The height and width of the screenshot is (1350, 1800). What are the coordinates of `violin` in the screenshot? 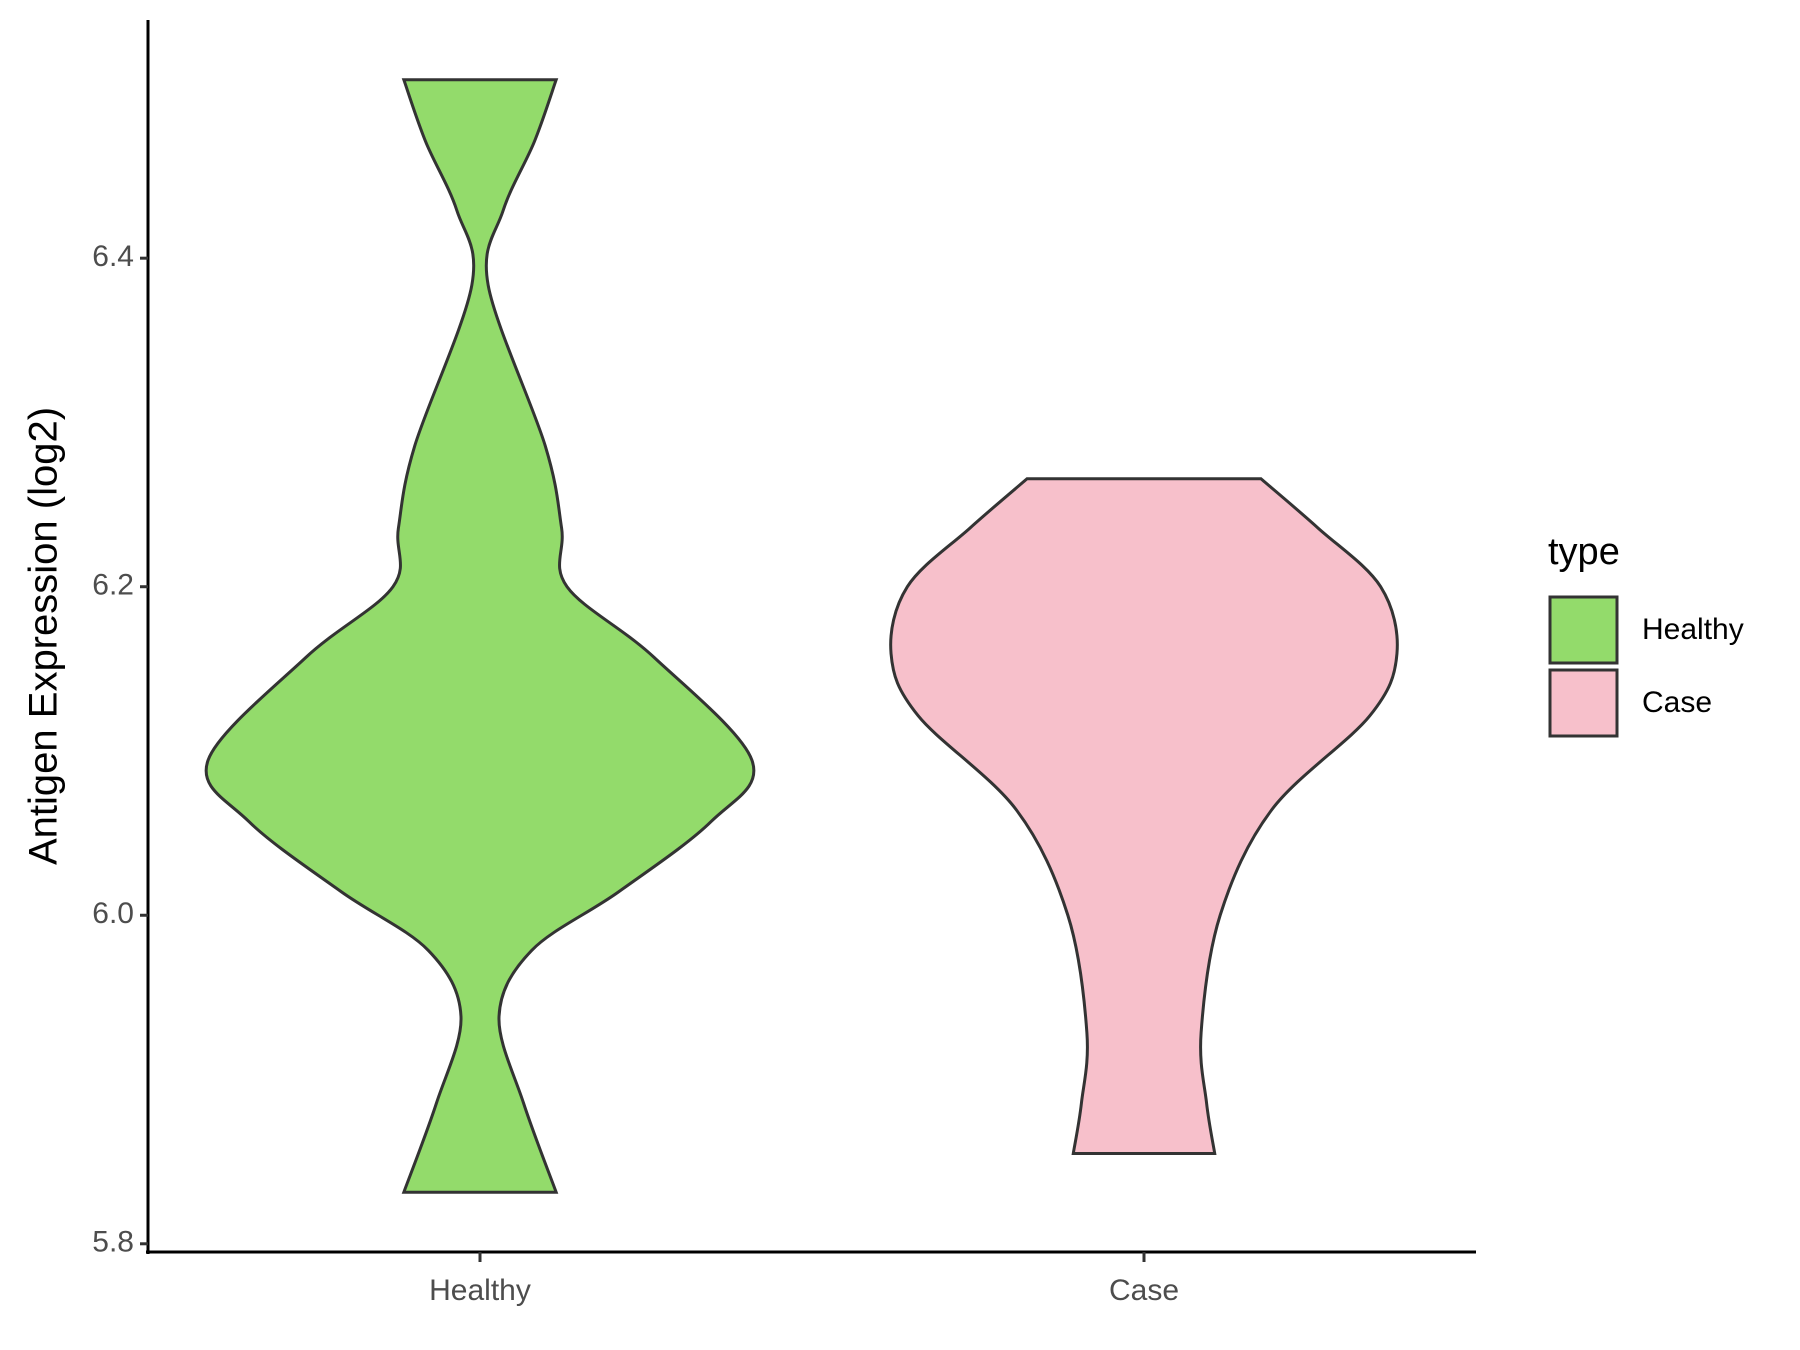 It's located at (1144, 816).